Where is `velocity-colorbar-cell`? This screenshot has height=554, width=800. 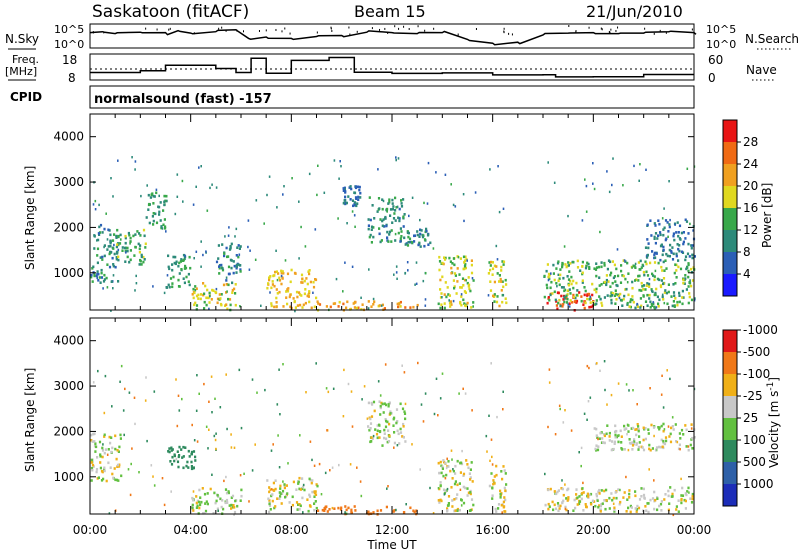
velocity-colorbar-cell is located at coordinates (730, 451).